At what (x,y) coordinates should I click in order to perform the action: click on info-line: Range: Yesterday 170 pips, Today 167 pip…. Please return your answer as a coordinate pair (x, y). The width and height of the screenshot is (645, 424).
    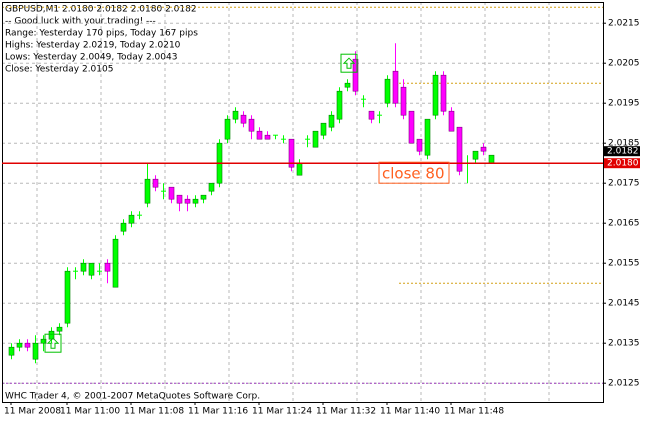
    Looking at the image, I should click on (101, 34).